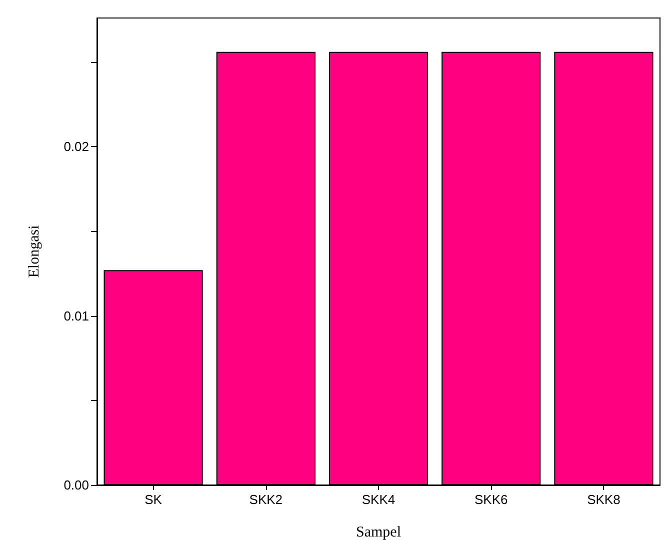 The width and height of the screenshot is (670, 554). What do you see at coordinates (34, 251) in the screenshot?
I see `y-axis-title: Elongasi` at bounding box center [34, 251].